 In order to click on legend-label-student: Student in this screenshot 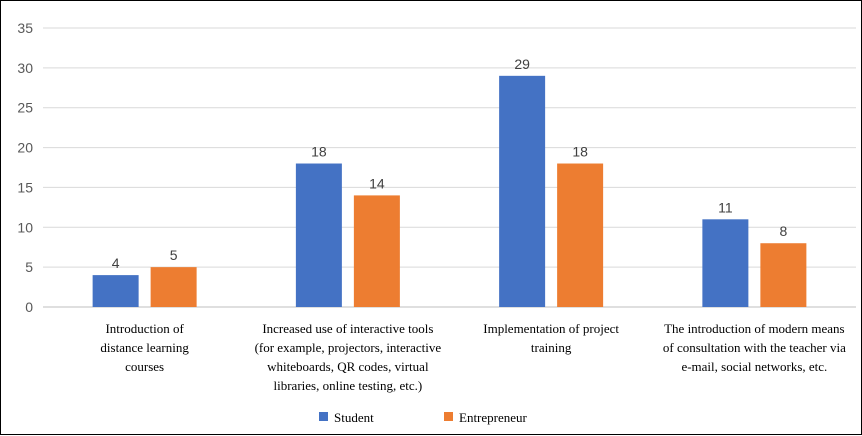, I will do `click(354, 417)`.